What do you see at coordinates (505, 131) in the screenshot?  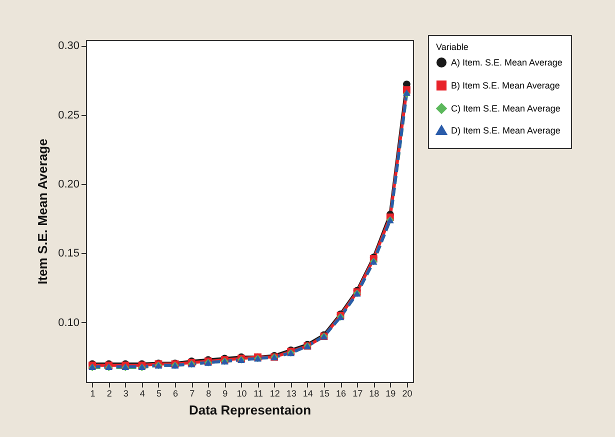 I see `legend-label: D) Item S.E. Mean Average` at bounding box center [505, 131].